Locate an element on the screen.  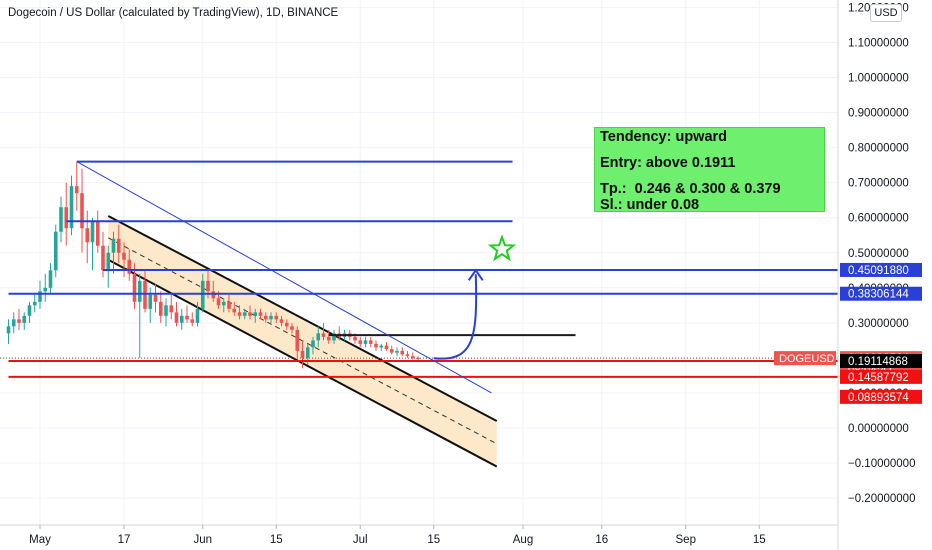
y-tick-label: 0.90000000 is located at coordinates (878, 114).